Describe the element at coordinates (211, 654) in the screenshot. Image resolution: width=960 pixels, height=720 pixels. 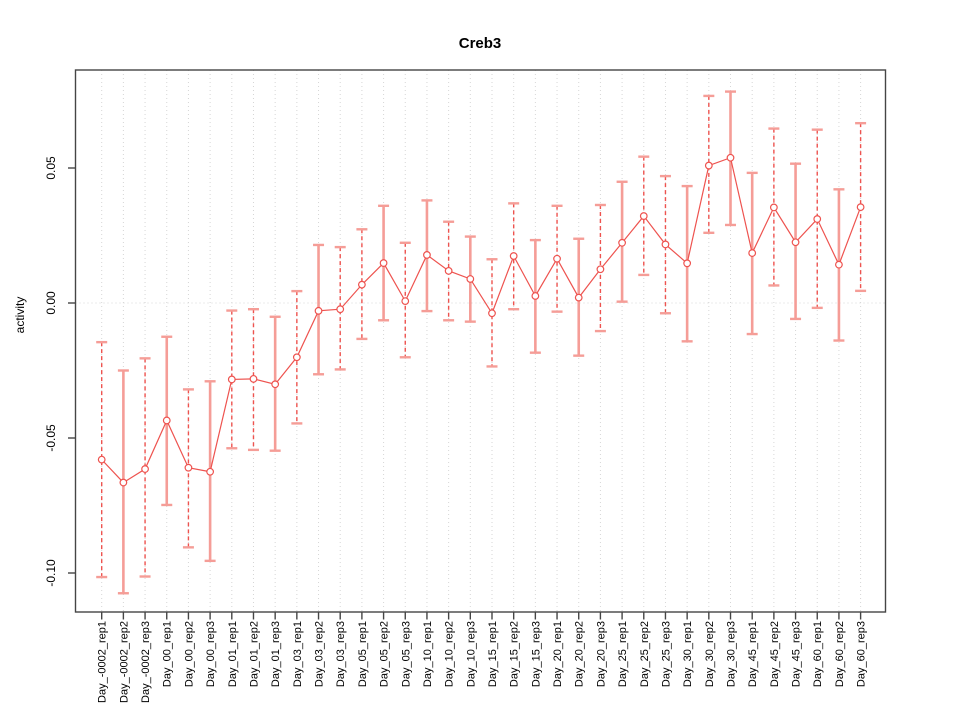
I see `x-tick-label: Day_00_rep3` at that location.